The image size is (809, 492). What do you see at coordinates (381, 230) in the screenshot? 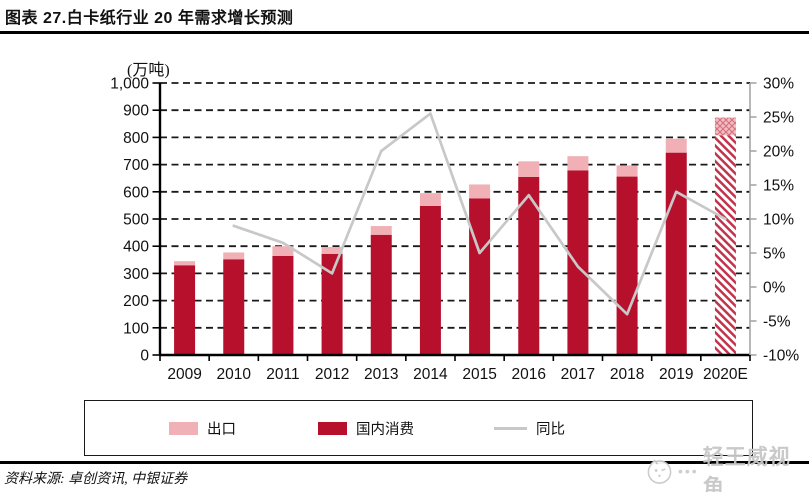
I see `bar-2013-export` at bounding box center [381, 230].